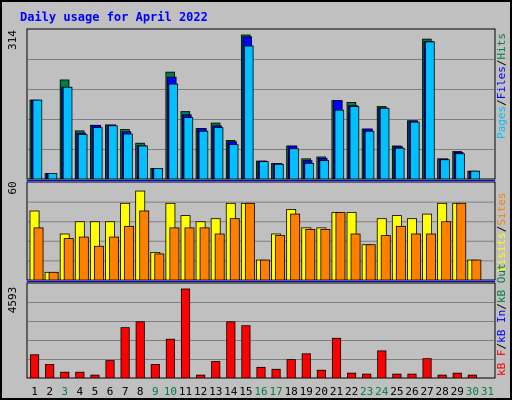 The image size is (512, 402). Describe the element at coordinates (336, 391) in the screenshot. I see `x-tick-label: 21` at that location.